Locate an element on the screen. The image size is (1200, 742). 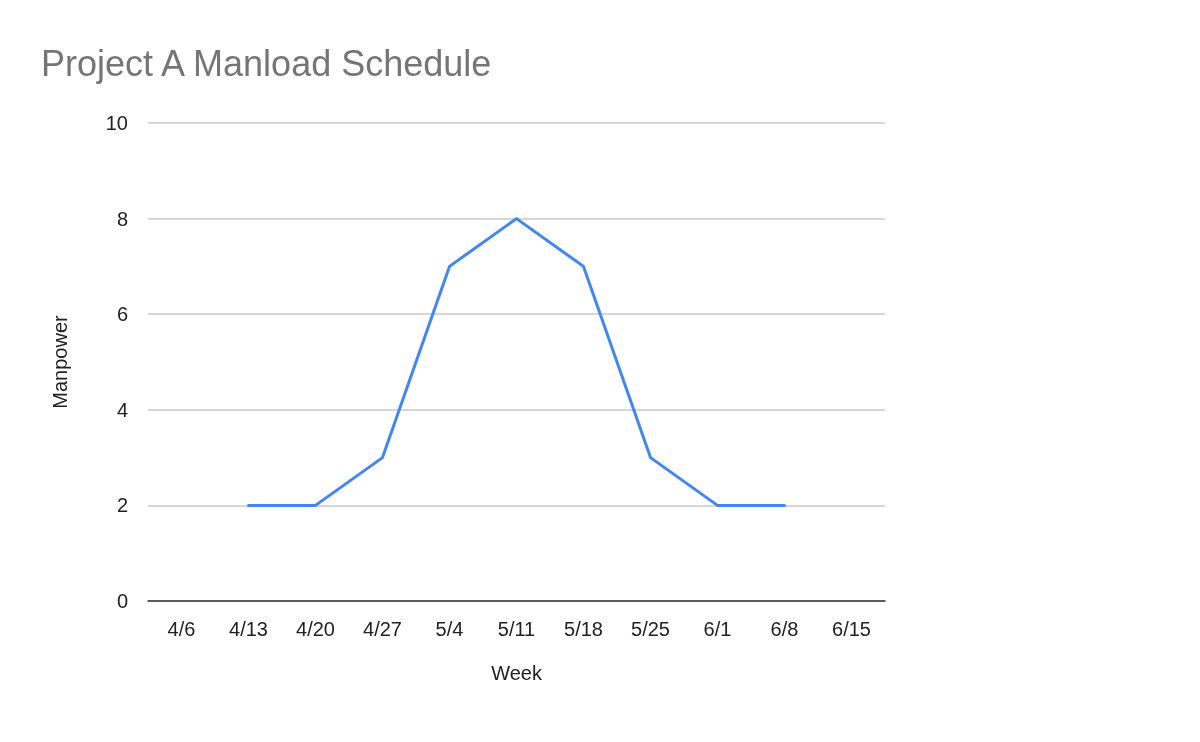
x-tick-label: 4/6 is located at coordinates (181, 629).